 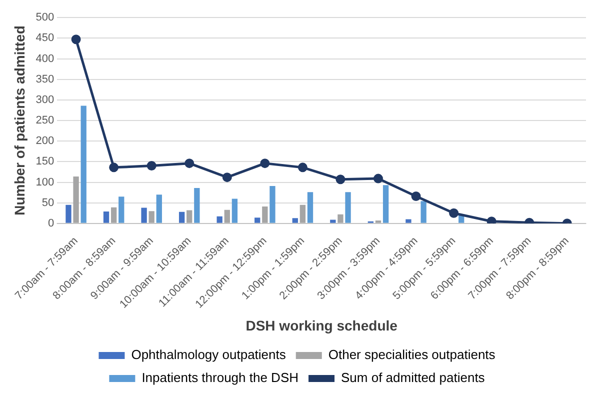 What do you see at coordinates (208, 354) in the screenshot?
I see `legend-label: Ophthalmology outpatients` at bounding box center [208, 354].